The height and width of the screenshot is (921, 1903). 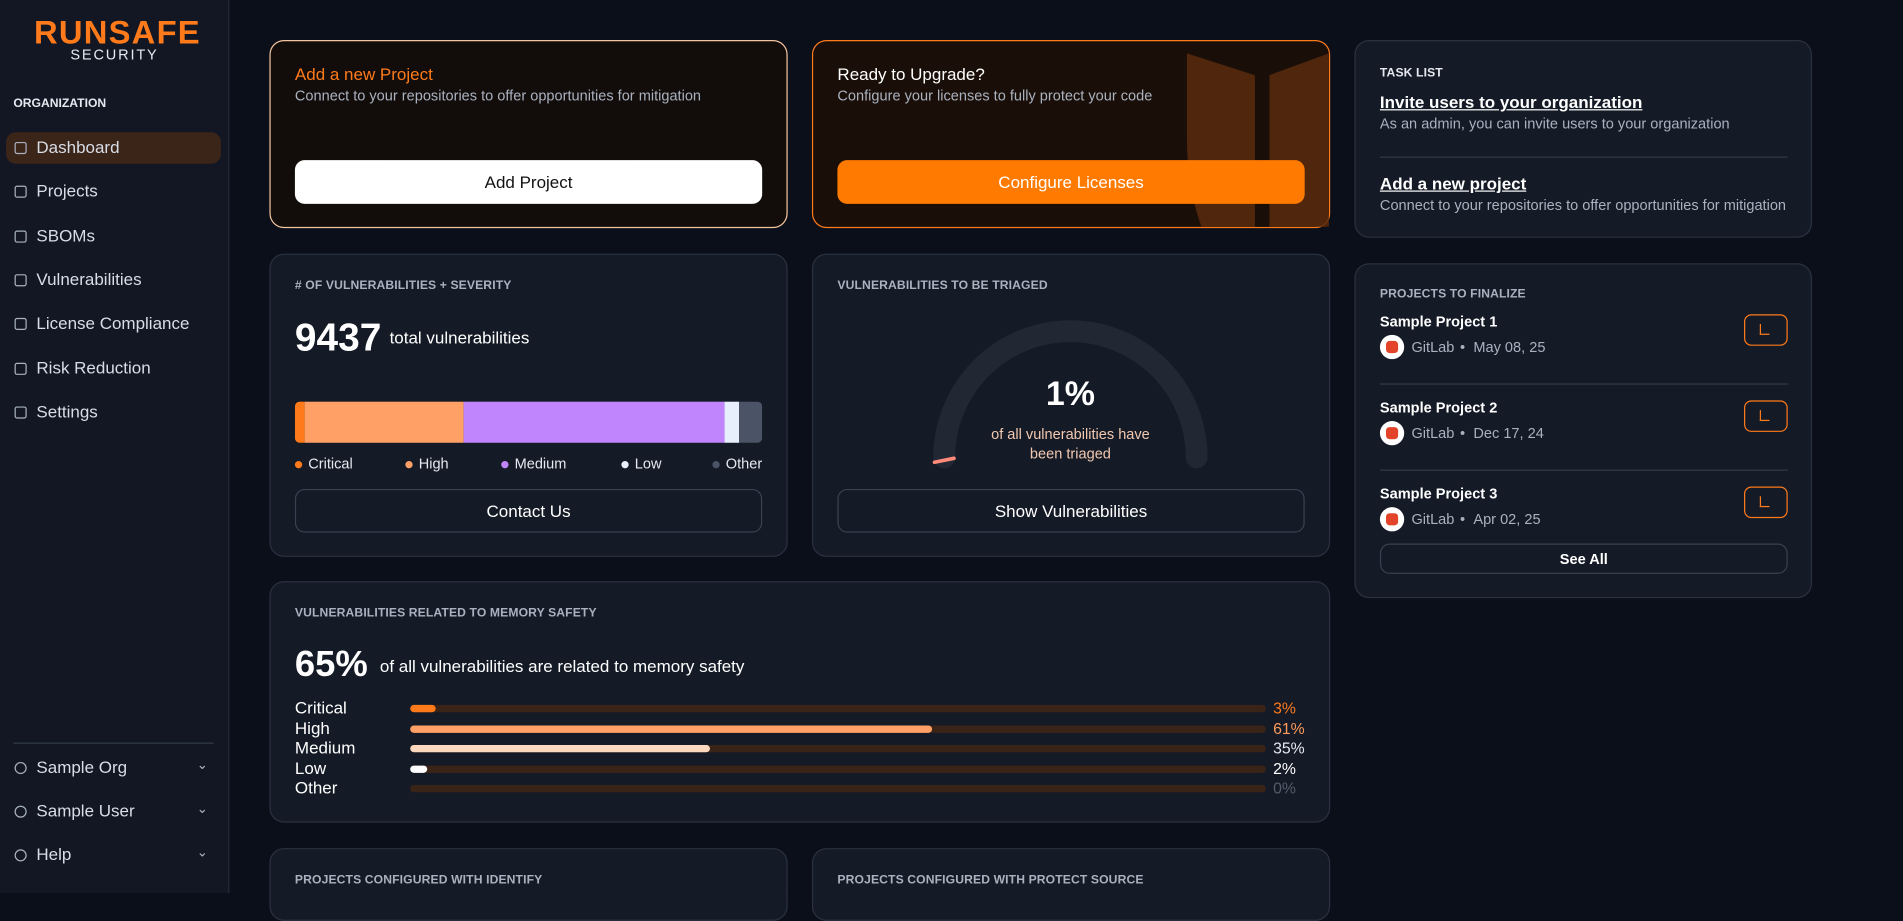 I want to click on footer-item: Sample User, so click(x=85, y=810).